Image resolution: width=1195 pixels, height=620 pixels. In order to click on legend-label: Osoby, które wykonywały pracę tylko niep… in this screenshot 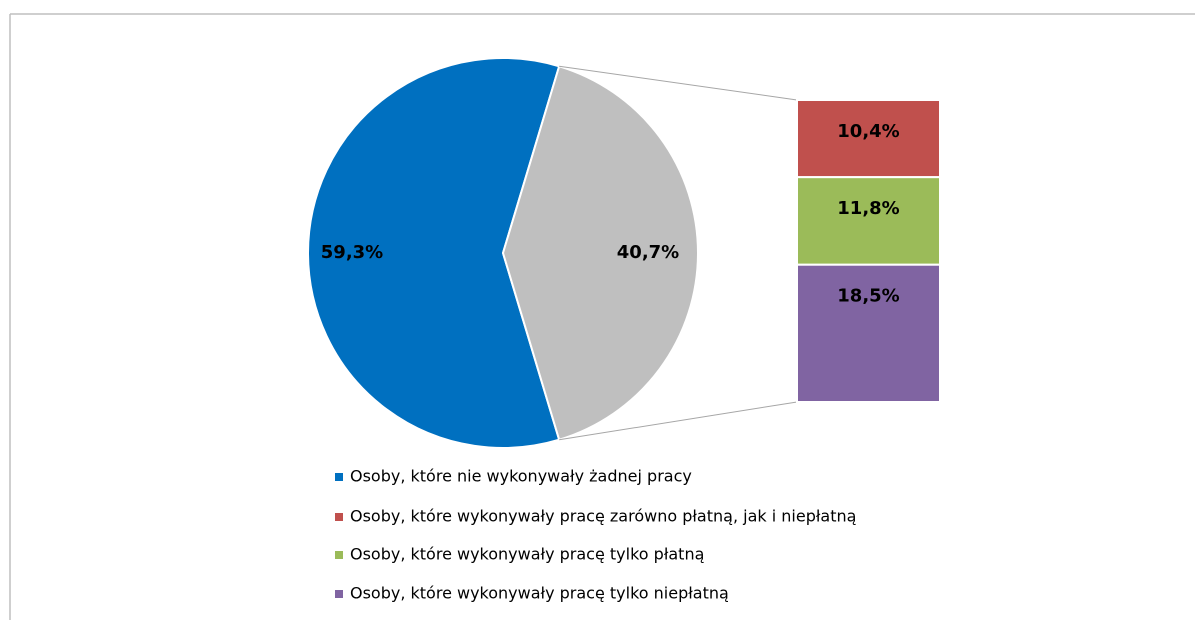, I will do `click(539, 593)`.